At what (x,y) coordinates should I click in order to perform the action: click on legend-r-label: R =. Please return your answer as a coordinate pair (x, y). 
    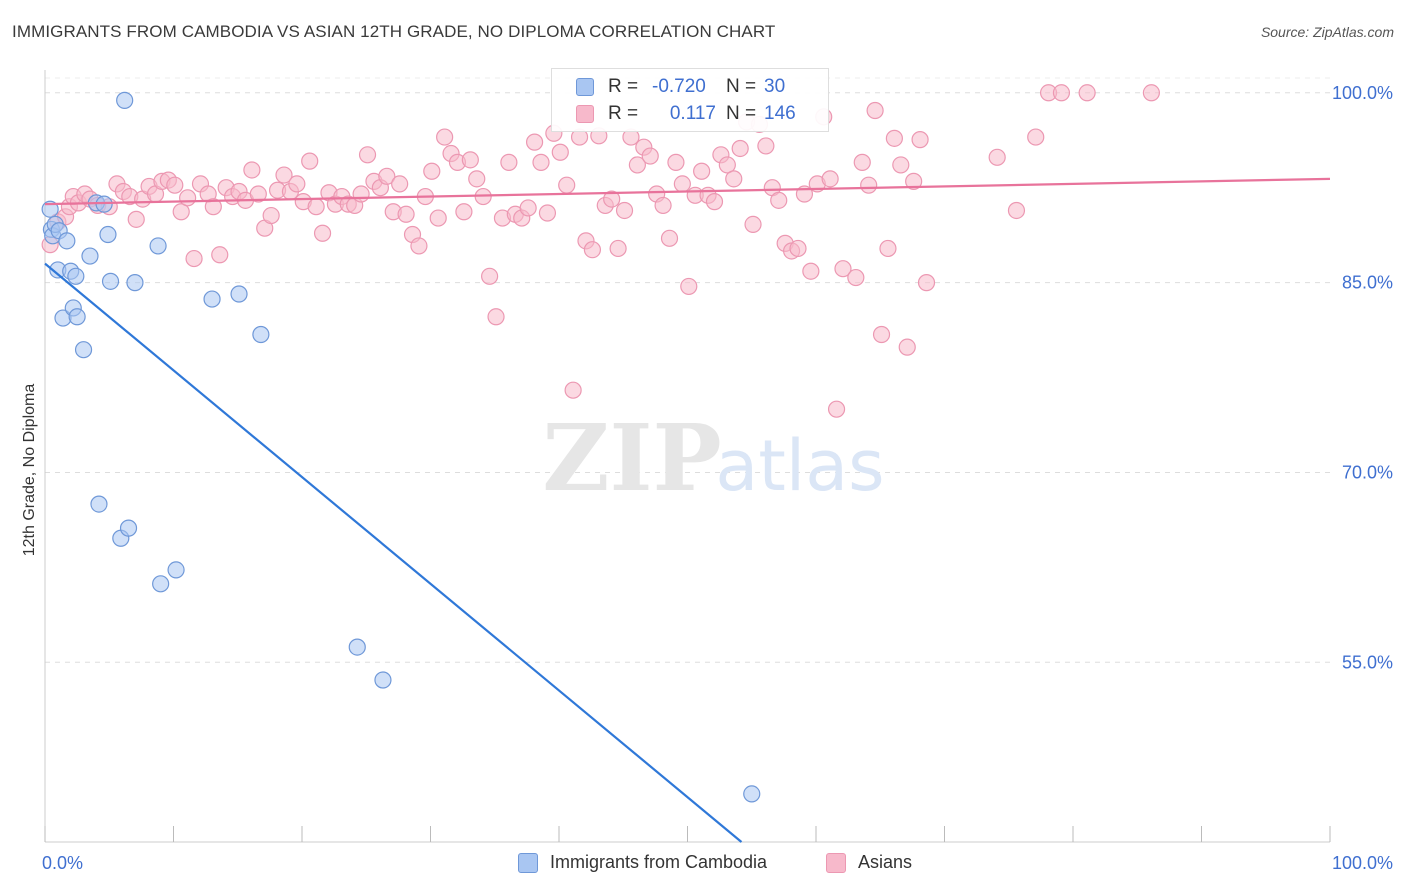
    Looking at the image, I should click on (623, 113).